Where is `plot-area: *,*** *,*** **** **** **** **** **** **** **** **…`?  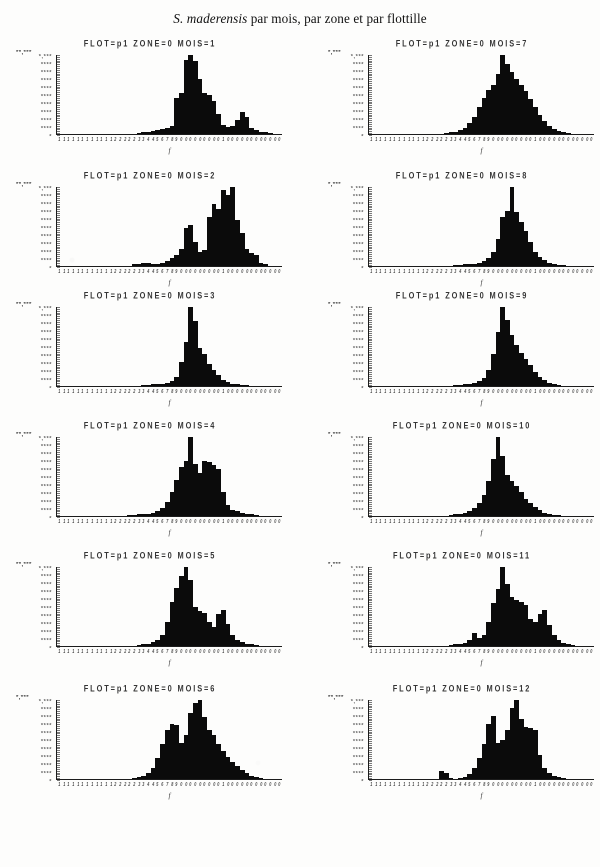
plot-area: *,*** *,*** **** **** **** **** **** **** **** **… is located at coordinates (463, 614).